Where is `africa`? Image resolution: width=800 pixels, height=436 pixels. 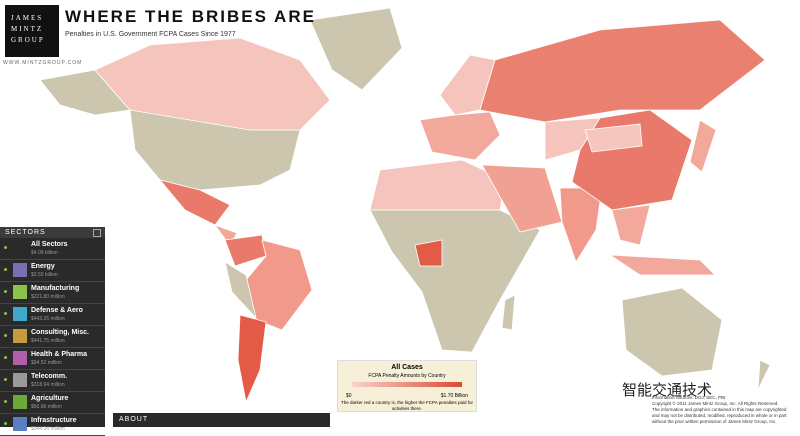 africa is located at coordinates (455, 281).